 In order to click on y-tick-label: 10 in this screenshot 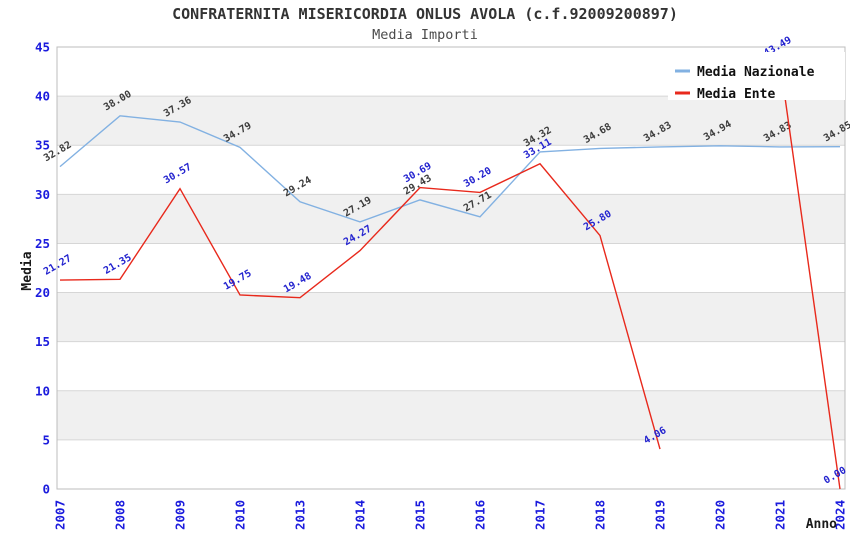, I will do `click(42, 390)`.